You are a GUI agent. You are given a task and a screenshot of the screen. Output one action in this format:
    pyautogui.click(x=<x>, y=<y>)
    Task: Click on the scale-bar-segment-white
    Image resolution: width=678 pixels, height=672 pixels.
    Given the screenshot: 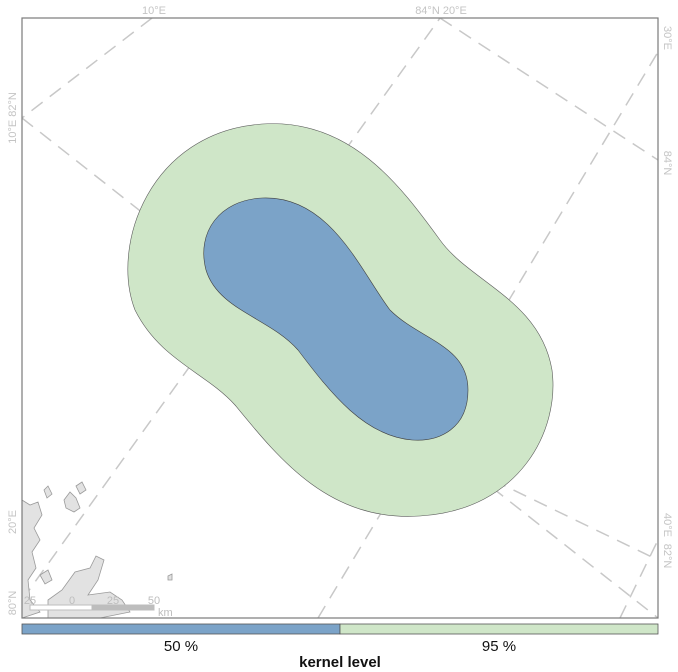 What is the action you would take?
    pyautogui.click(x=61, y=607)
    